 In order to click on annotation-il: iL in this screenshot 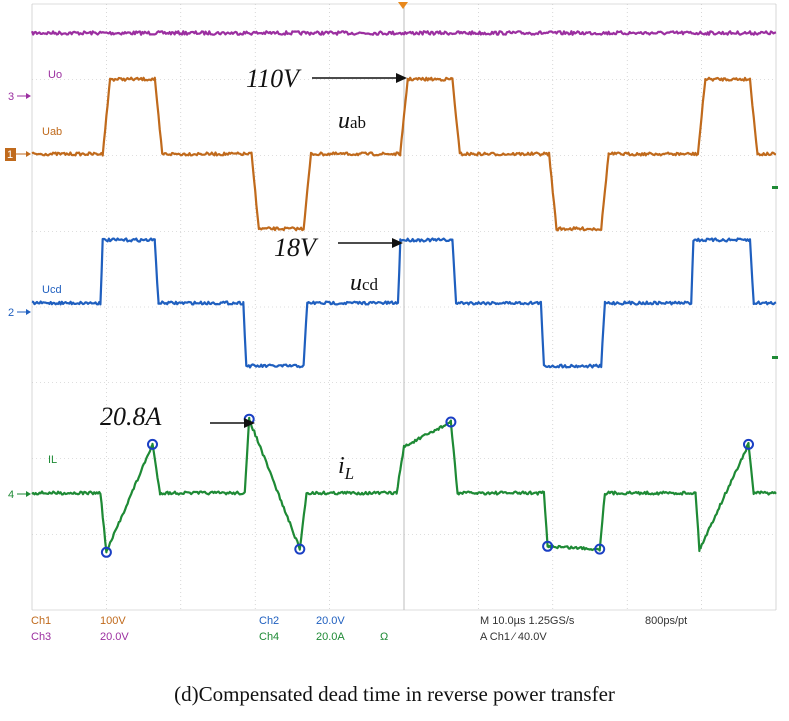, I will do `click(346, 468)`.